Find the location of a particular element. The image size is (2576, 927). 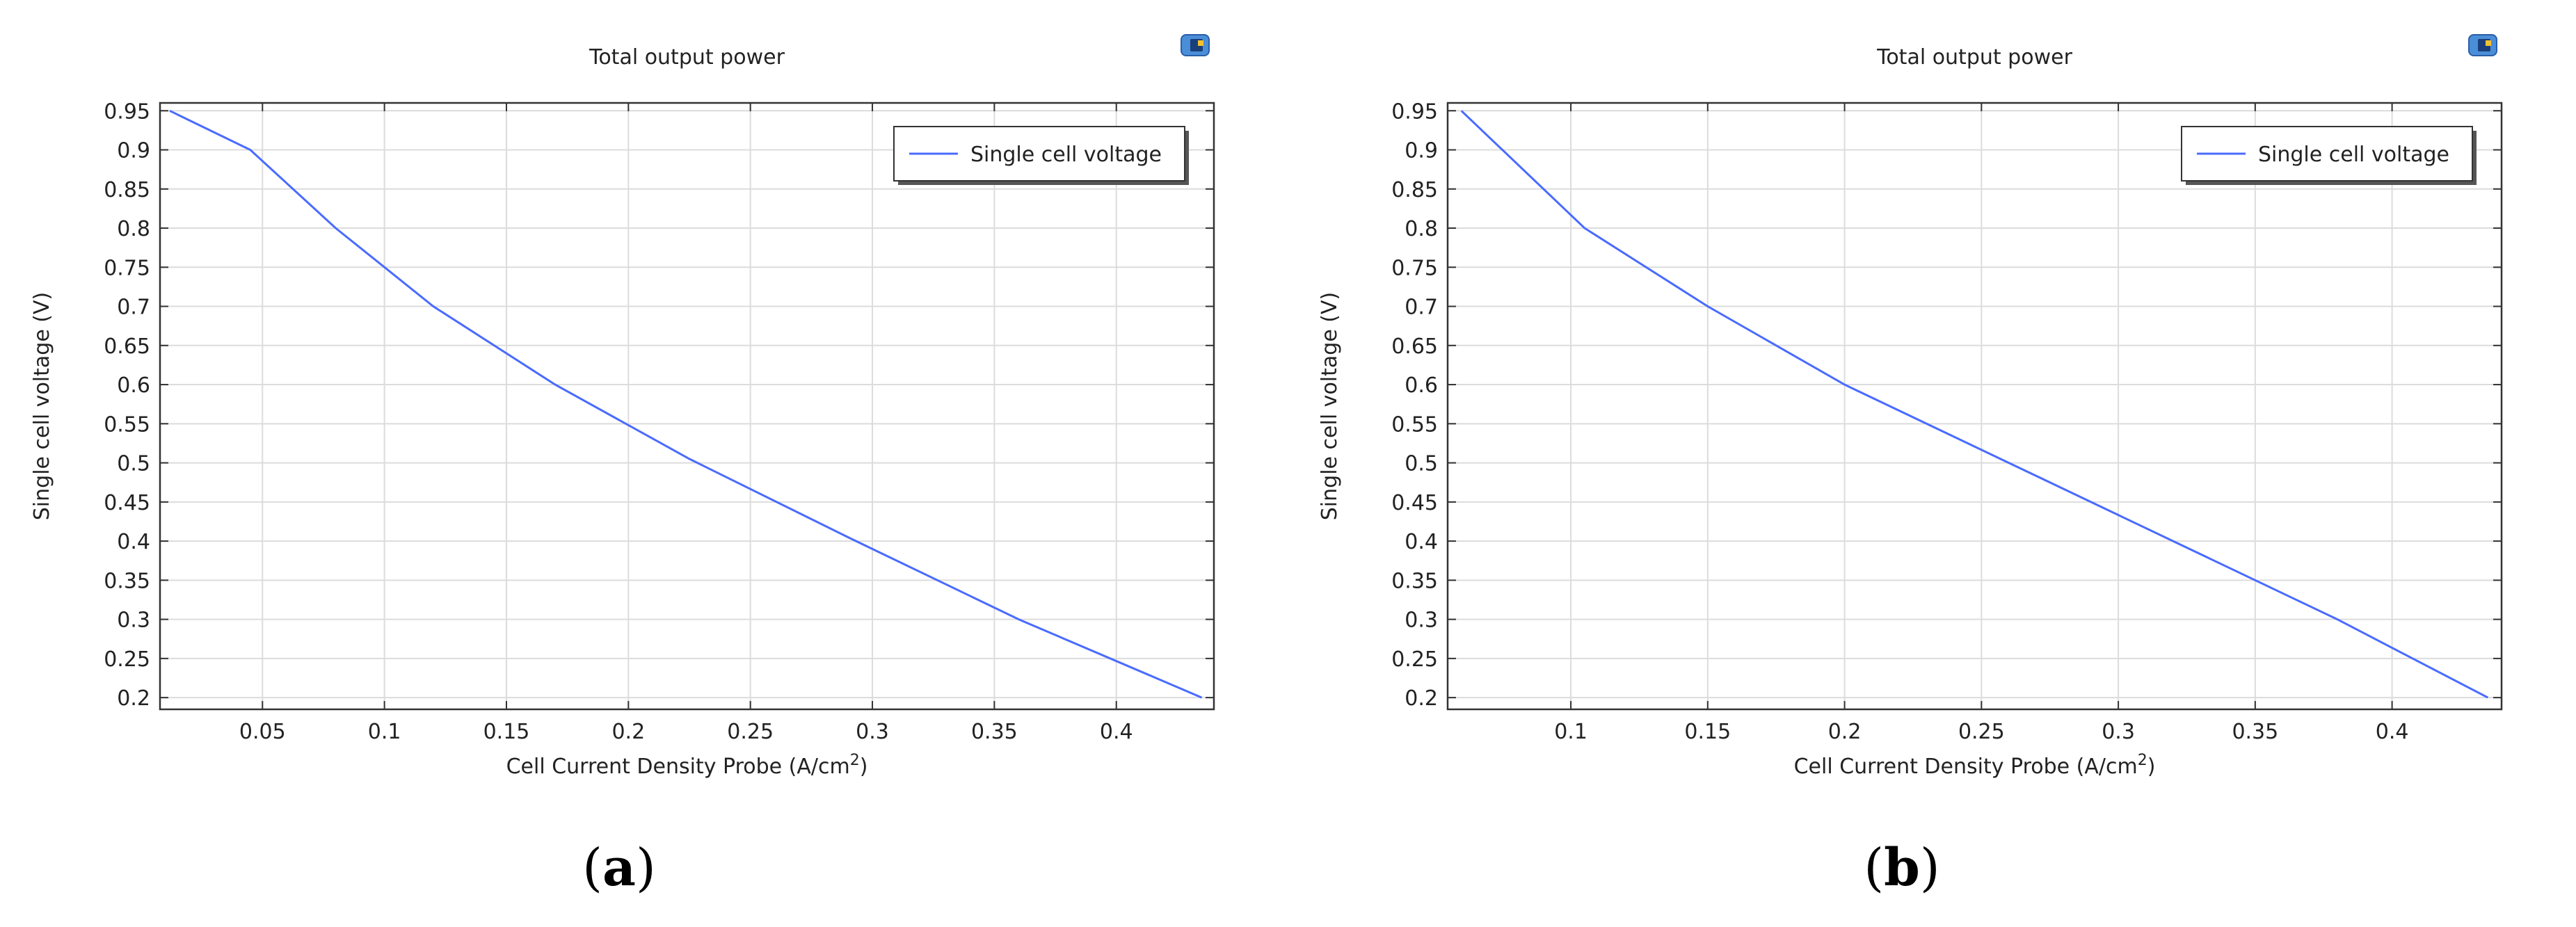

legend-box is located at coordinates (1039, 154).